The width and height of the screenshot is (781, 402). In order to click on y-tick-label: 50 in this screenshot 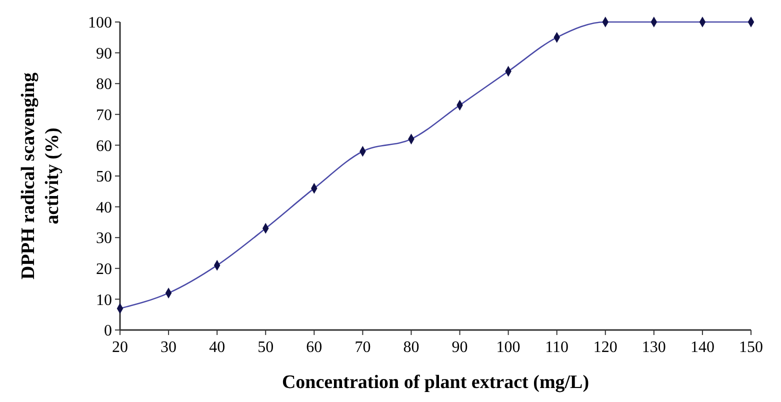, I will do `click(104, 177)`.